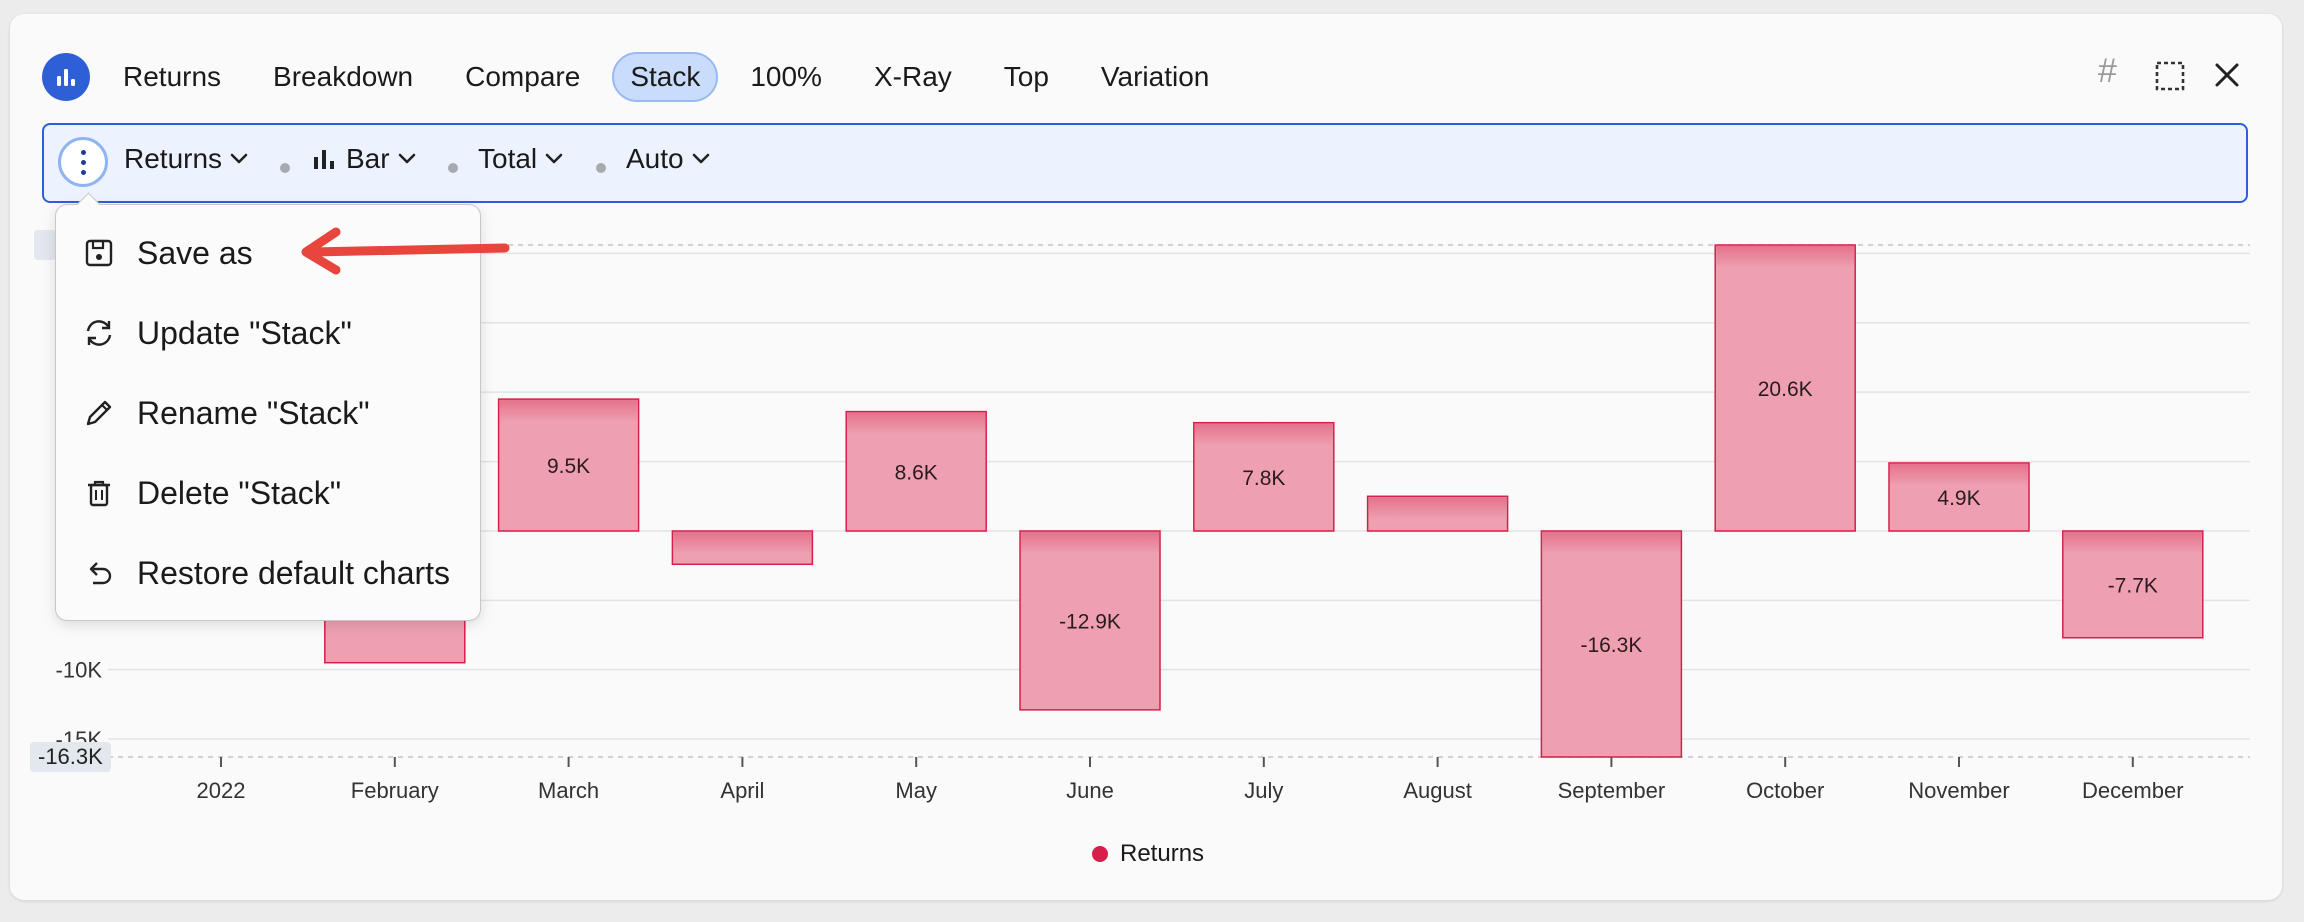  What do you see at coordinates (1026, 76) in the screenshot?
I see `tab-top: Top` at bounding box center [1026, 76].